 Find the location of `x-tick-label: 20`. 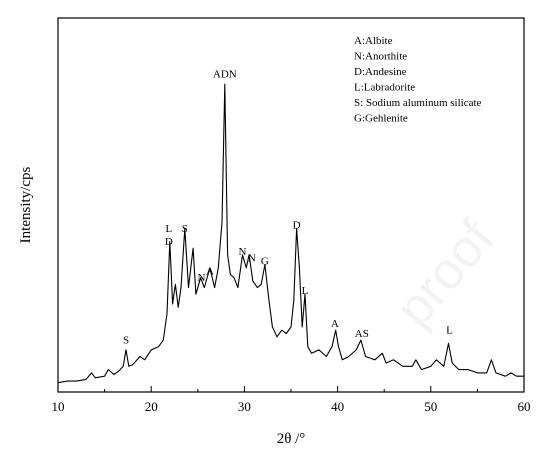

x-tick-label: 20 is located at coordinates (151, 406).